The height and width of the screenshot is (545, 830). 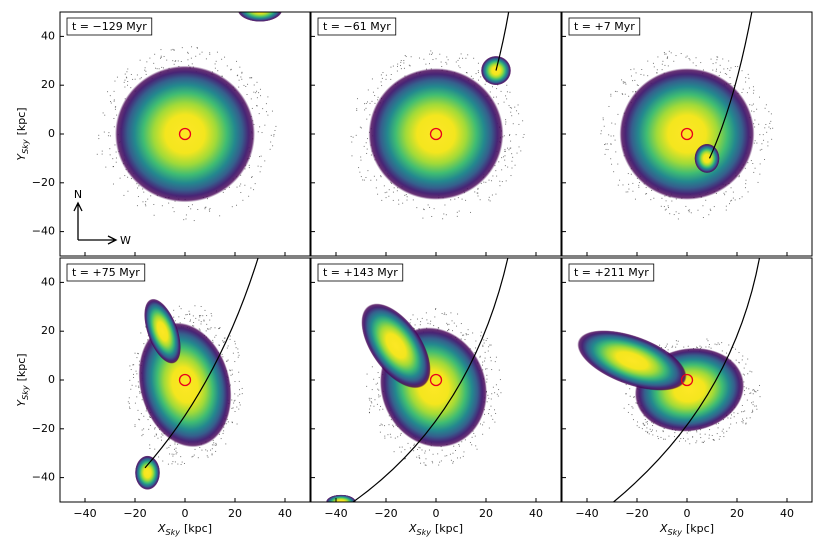 What do you see at coordinates (611, 272) in the screenshot?
I see `panel-title: t = +211 Myr` at bounding box center [611, 272].